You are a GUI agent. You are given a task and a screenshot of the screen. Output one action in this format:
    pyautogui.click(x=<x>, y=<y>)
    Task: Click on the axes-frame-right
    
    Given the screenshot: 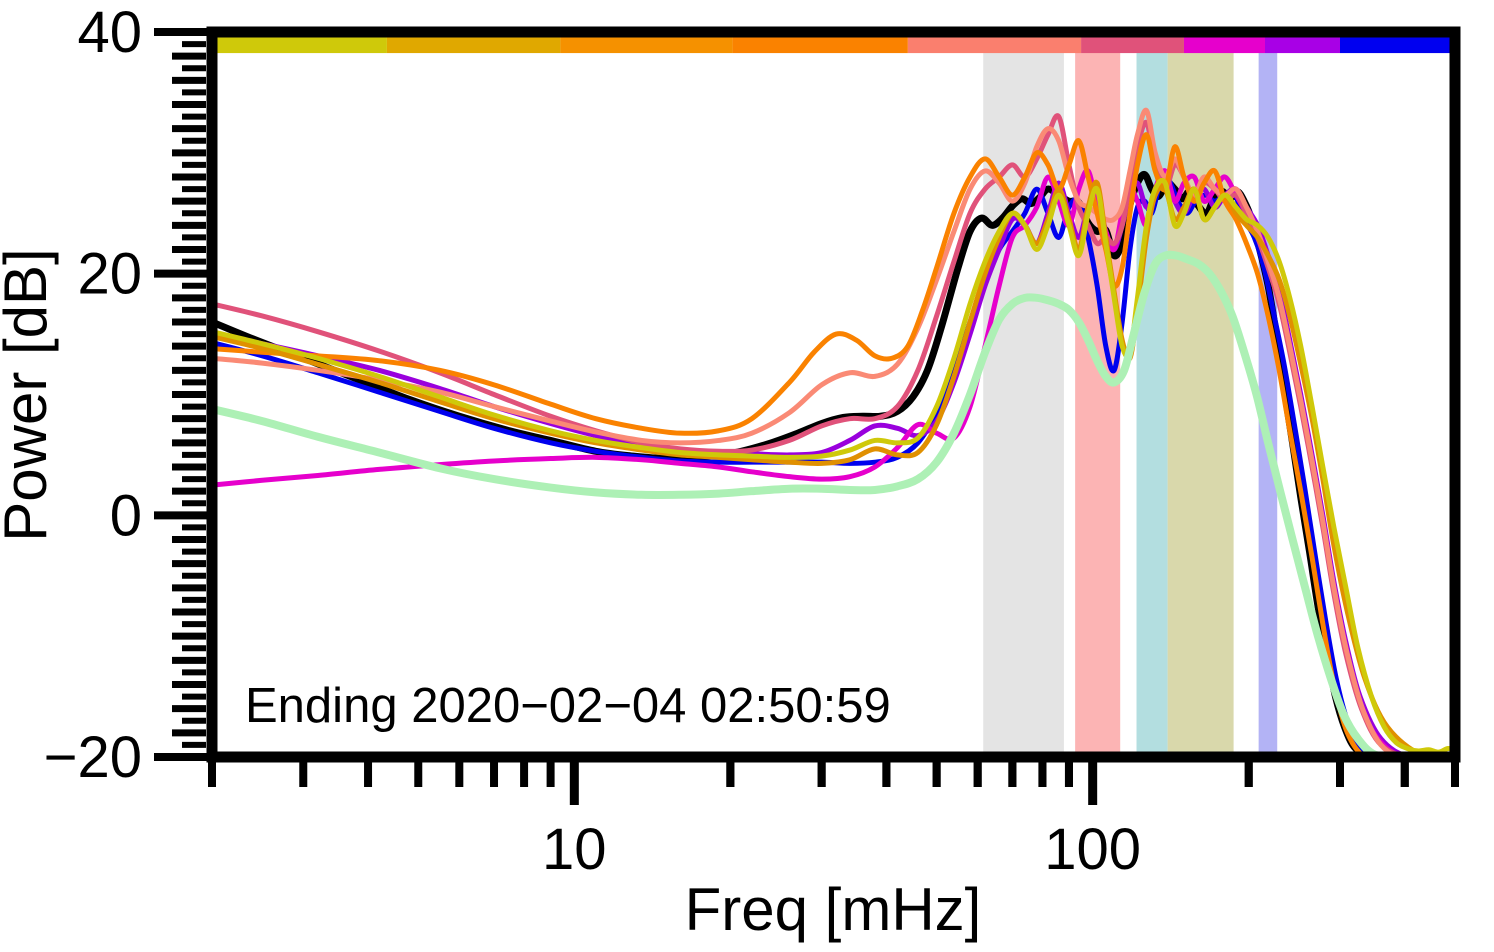 What is the action you would take?
    pyautogui.click(x=1455, y=394)
    